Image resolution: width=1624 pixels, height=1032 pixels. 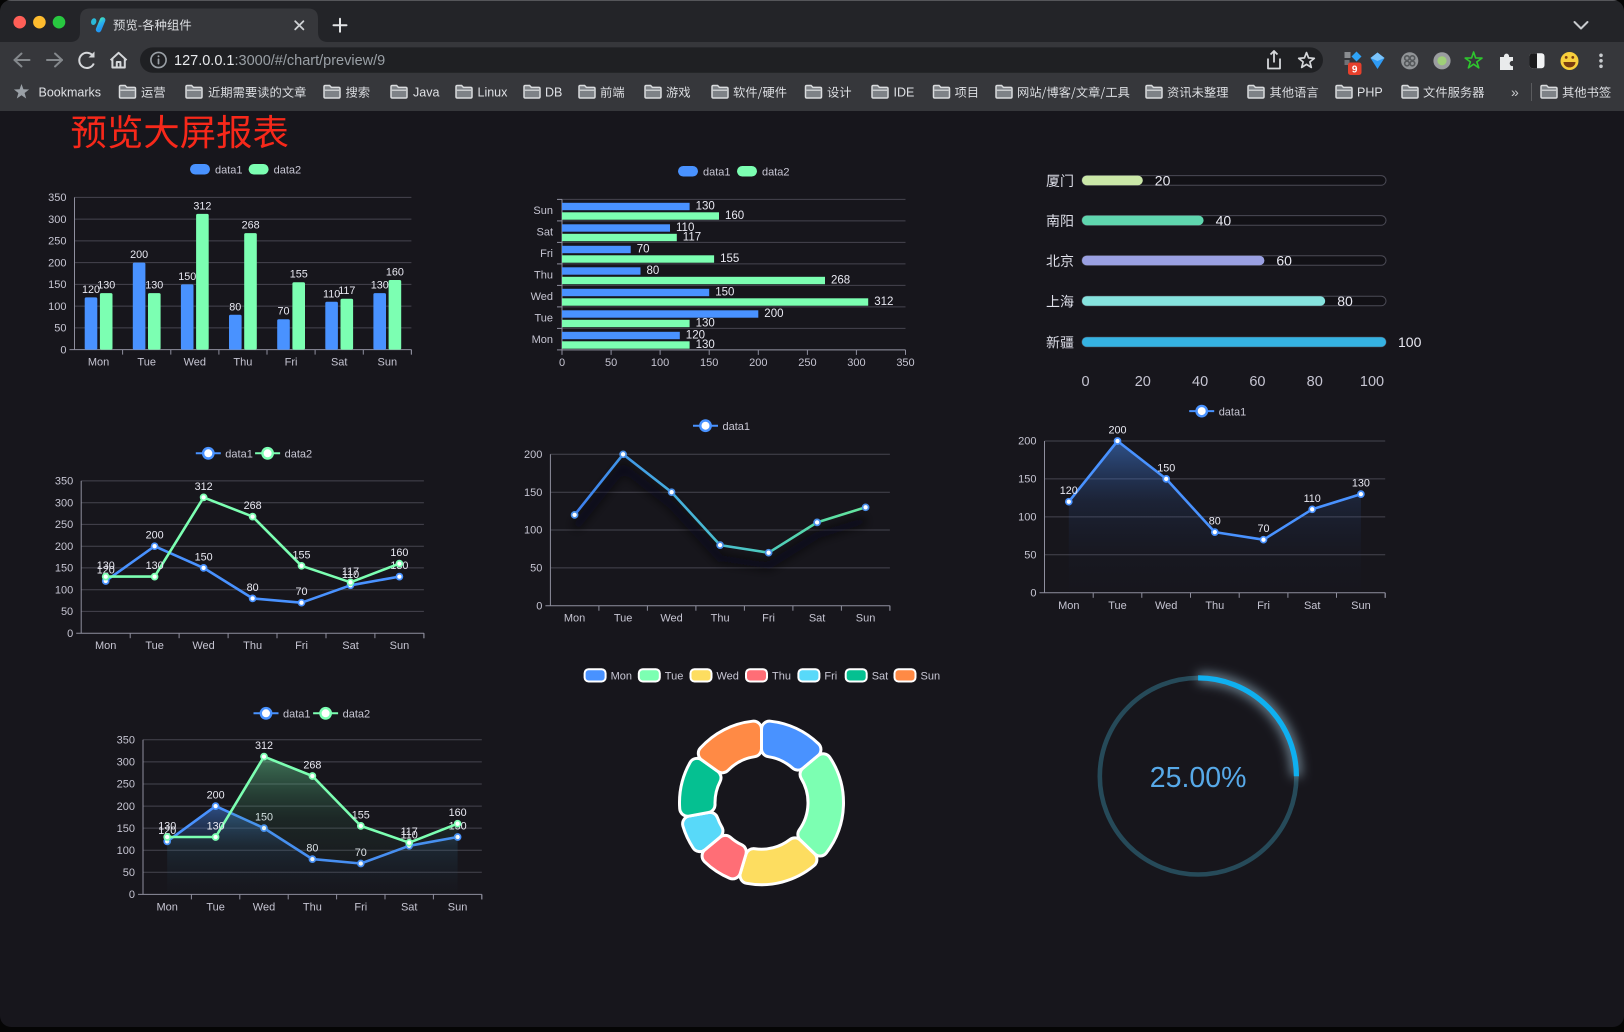 I want to click on svg-text:127.0.0.1:3000/#/chart/preview: 127.0.0.1:3000/#/chart/preview/9, so click(x=279, y=61).